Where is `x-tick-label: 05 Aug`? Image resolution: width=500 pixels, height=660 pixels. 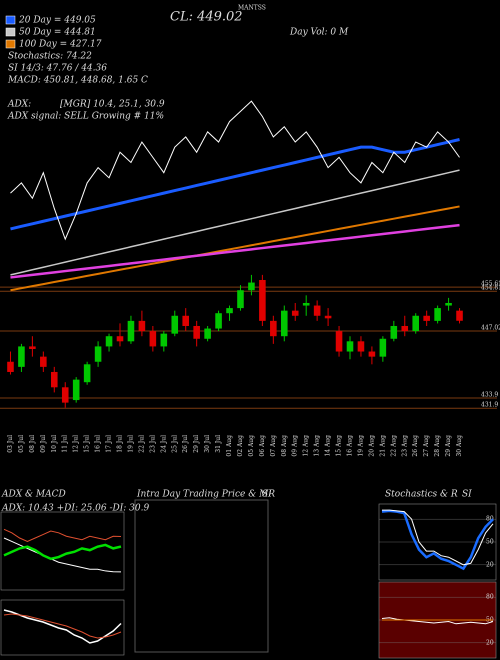 x-tick-label: 05 Aug is located at coordinates (251, 446).